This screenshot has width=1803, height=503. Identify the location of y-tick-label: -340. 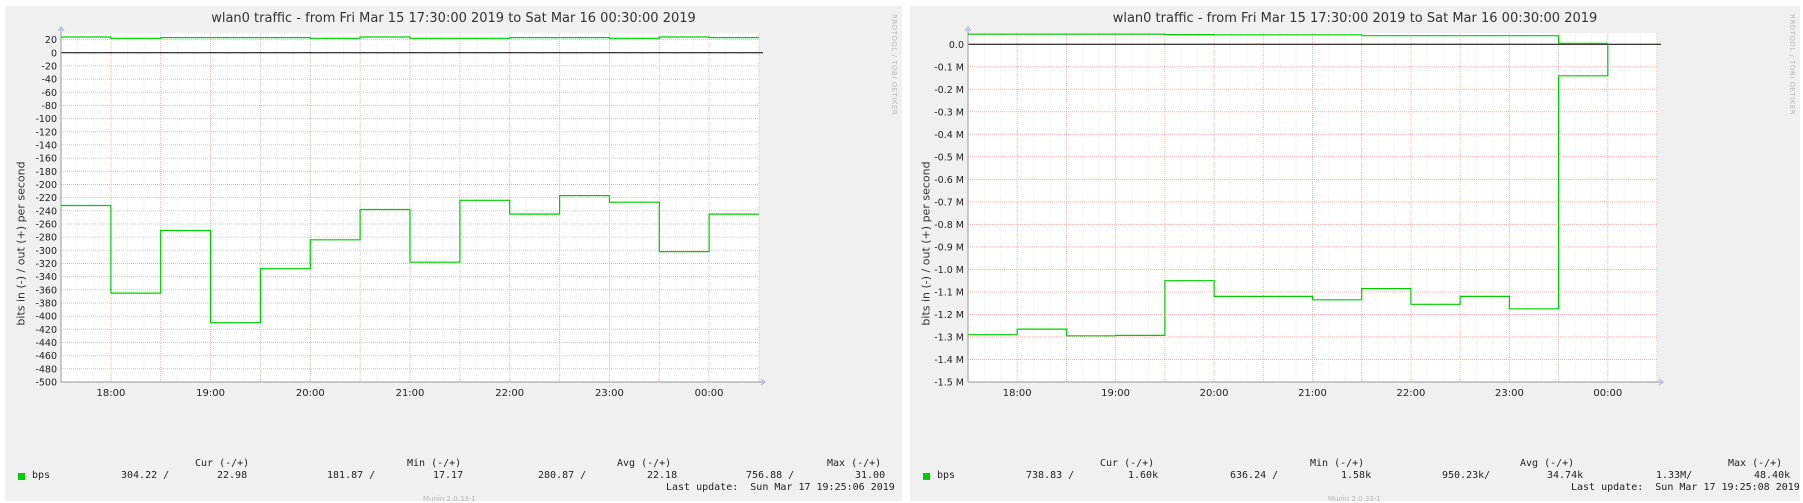
(46, 277).